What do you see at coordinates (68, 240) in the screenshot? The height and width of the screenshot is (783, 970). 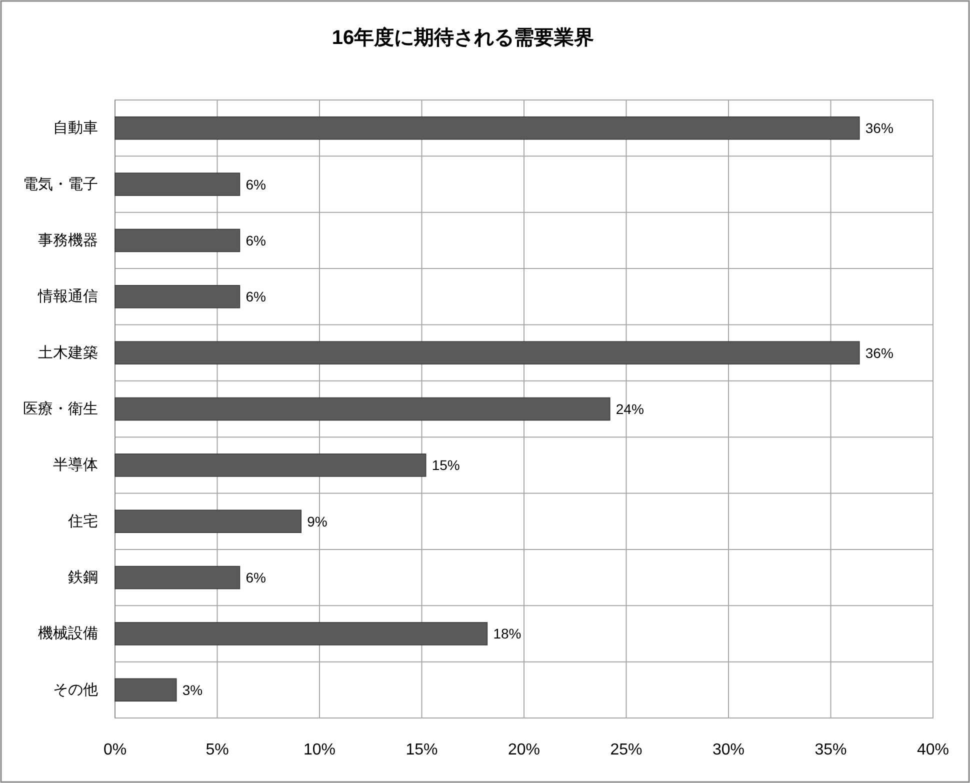 I see `y-tick-label: 事務機器` at bounding box center [68, 240].